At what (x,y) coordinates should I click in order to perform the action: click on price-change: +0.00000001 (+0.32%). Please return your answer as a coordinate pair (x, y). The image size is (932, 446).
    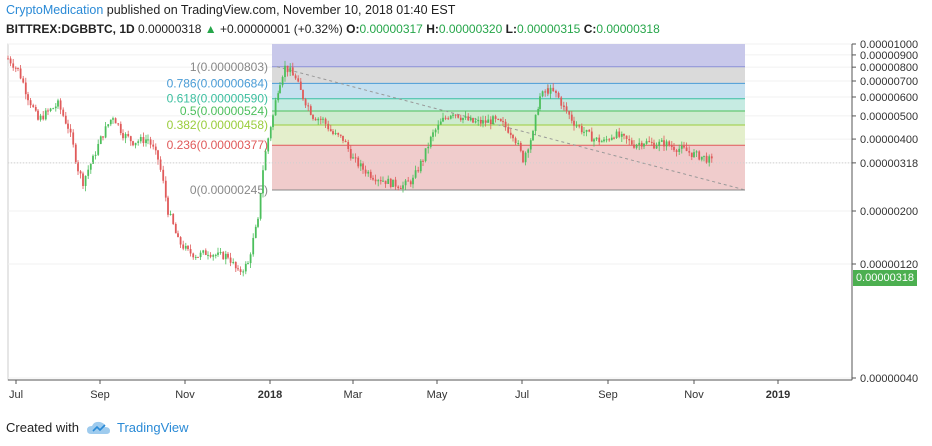
    Looking at the image, I should click on (281, 29).